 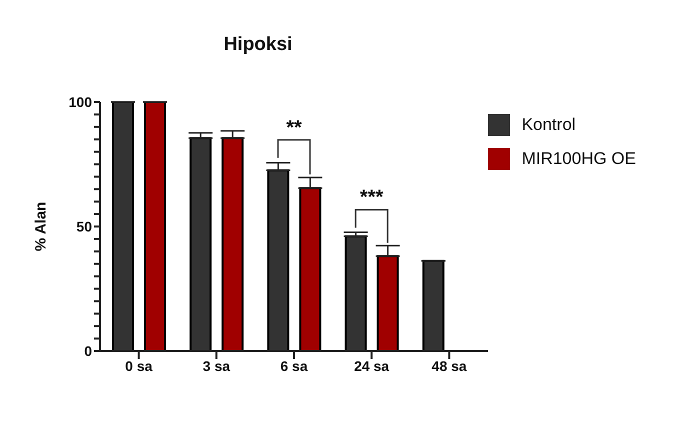 What do you see at coordinates (41, 227) in the screenshot?
I see `y-axis-title: % Alan` at bounding box center [41, 227].